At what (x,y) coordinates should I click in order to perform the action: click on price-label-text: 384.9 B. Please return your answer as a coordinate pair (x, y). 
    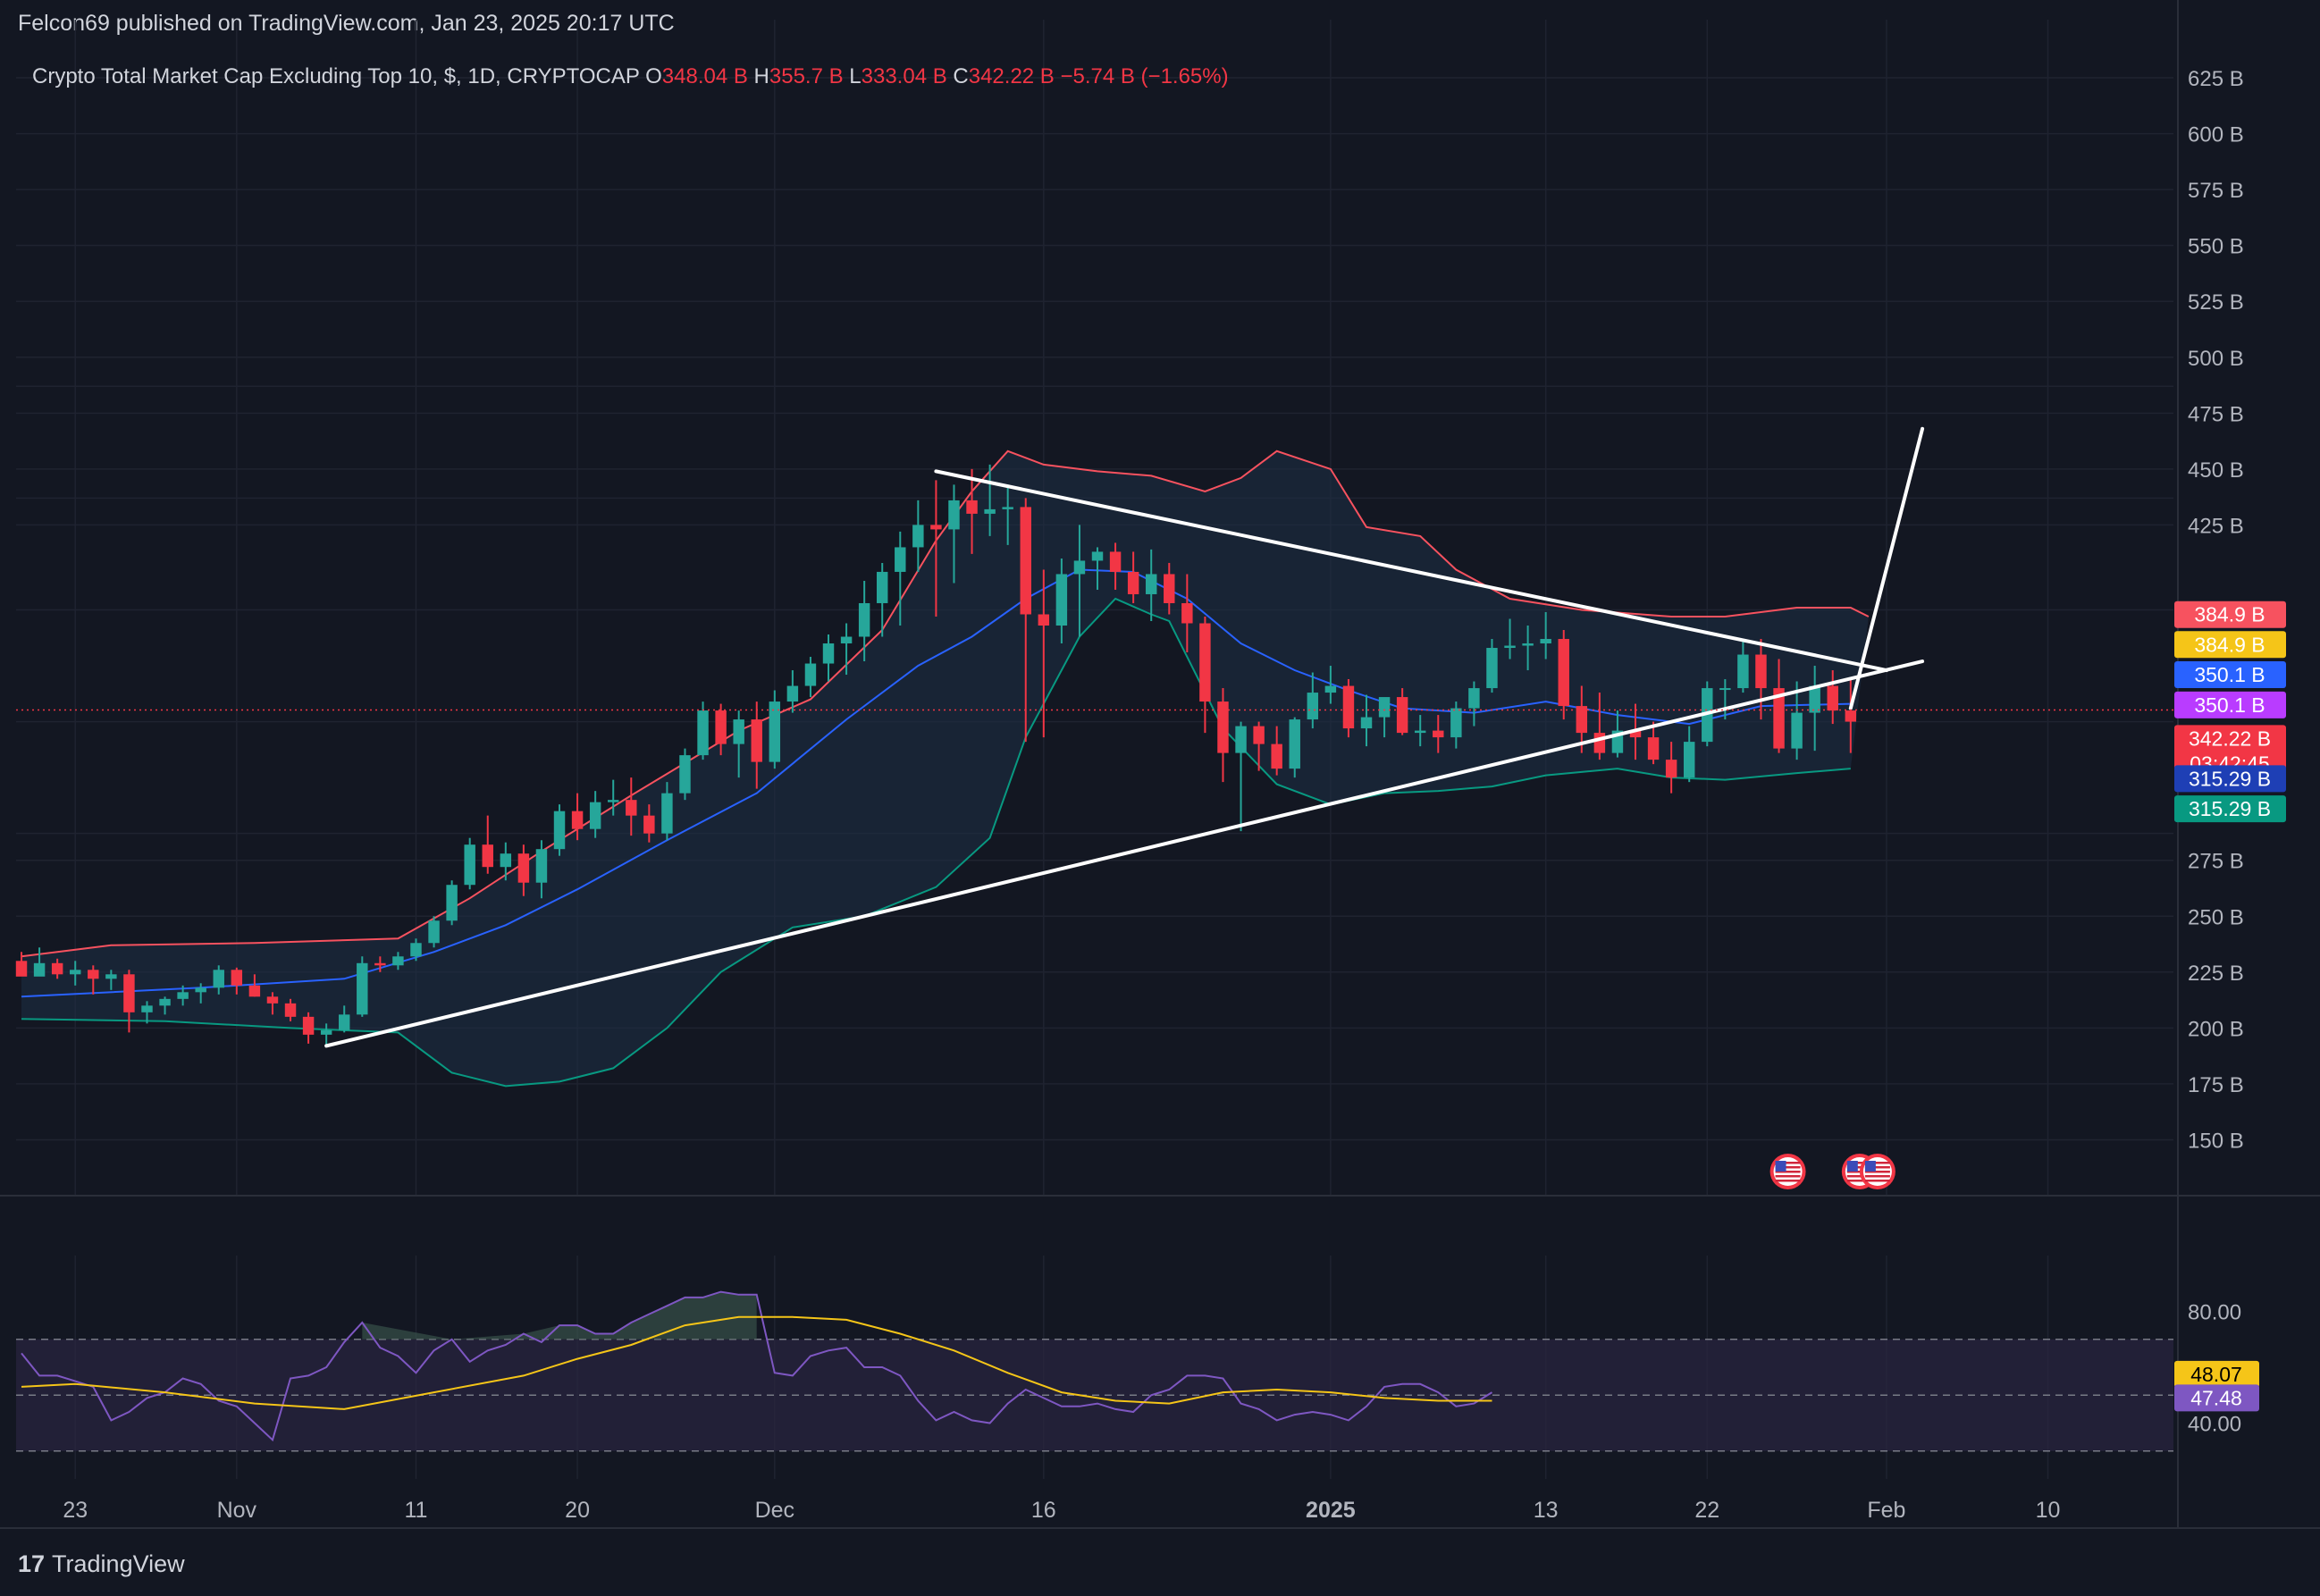
    Looking at the image, I should click on (2229, 644).